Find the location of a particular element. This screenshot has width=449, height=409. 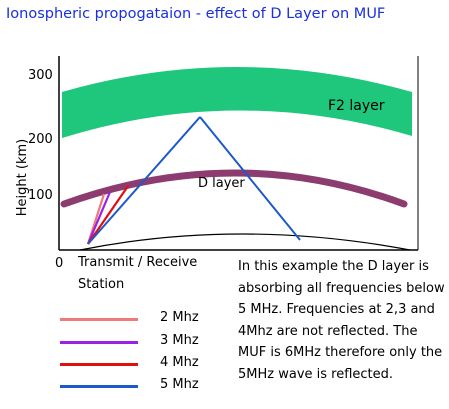

f2-layer-label: F2 layer is located at coordinates (356, 106).